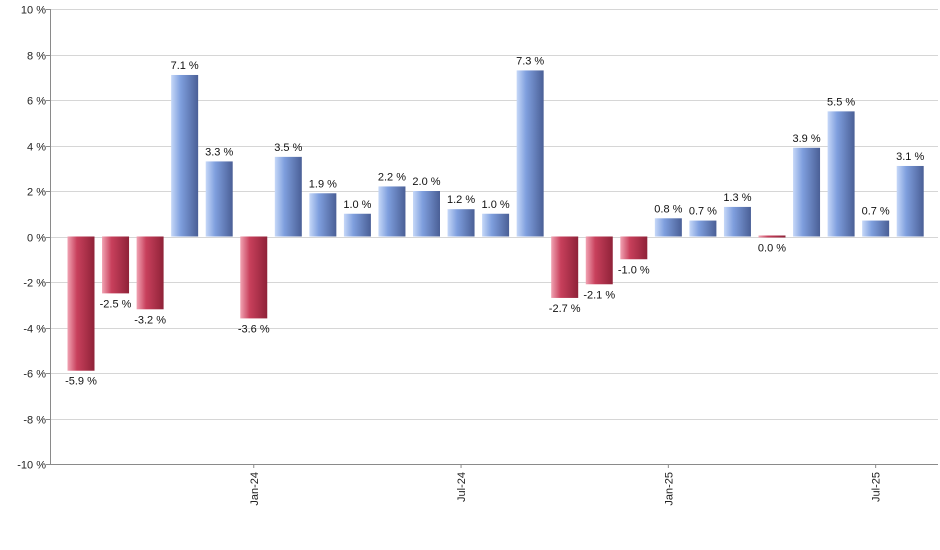 Image resolution: width=940 pixels, height=550 pixels. Describe the element at coordinates (150, 320) in the screenshot. I see `data-label-2023-10: -3.2 %` at that location.